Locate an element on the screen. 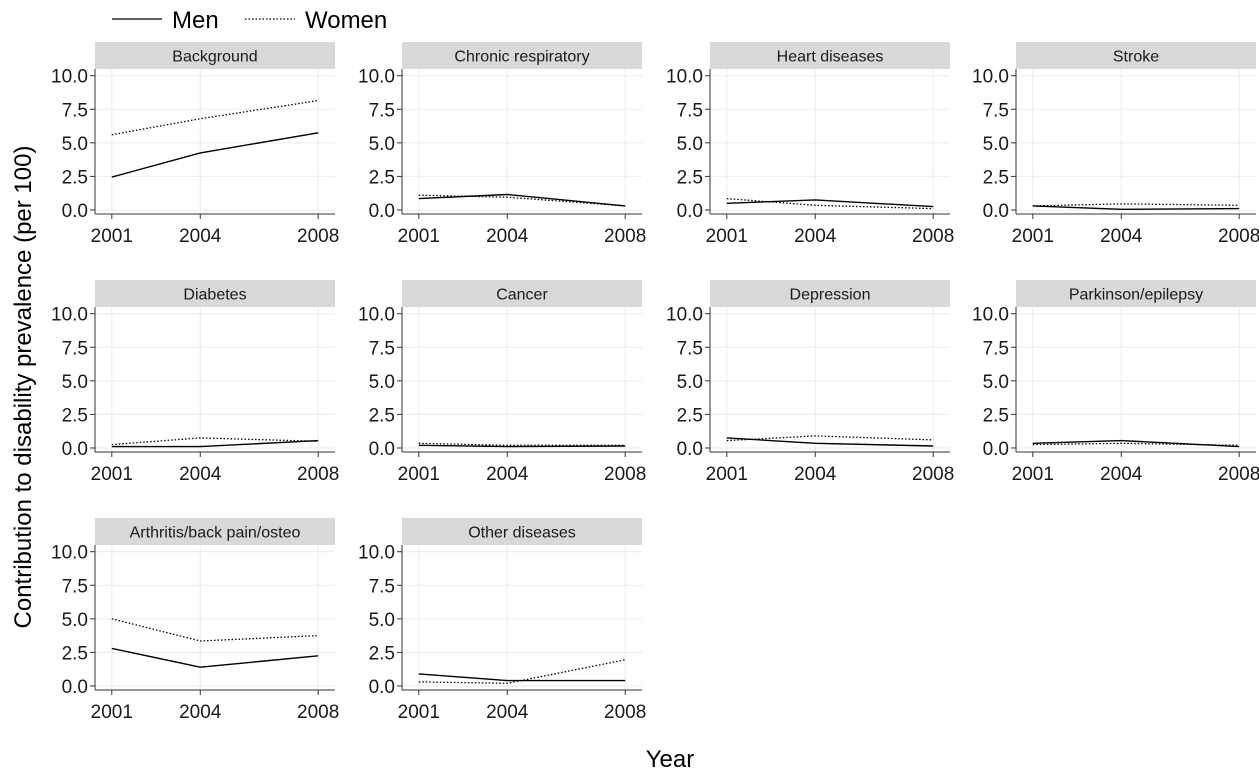 This screenshot has width=1259, height=777. panel-title: Depression is located at coordinates (830, 295).